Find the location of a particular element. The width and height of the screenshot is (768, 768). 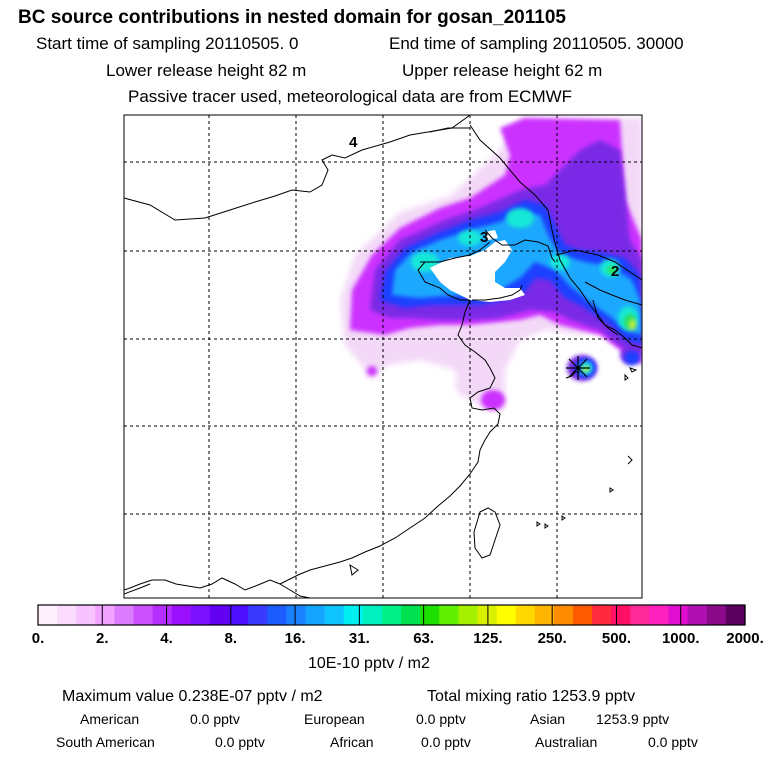

colorbar-tick-label: 8. is located at coordinates (231, 638).